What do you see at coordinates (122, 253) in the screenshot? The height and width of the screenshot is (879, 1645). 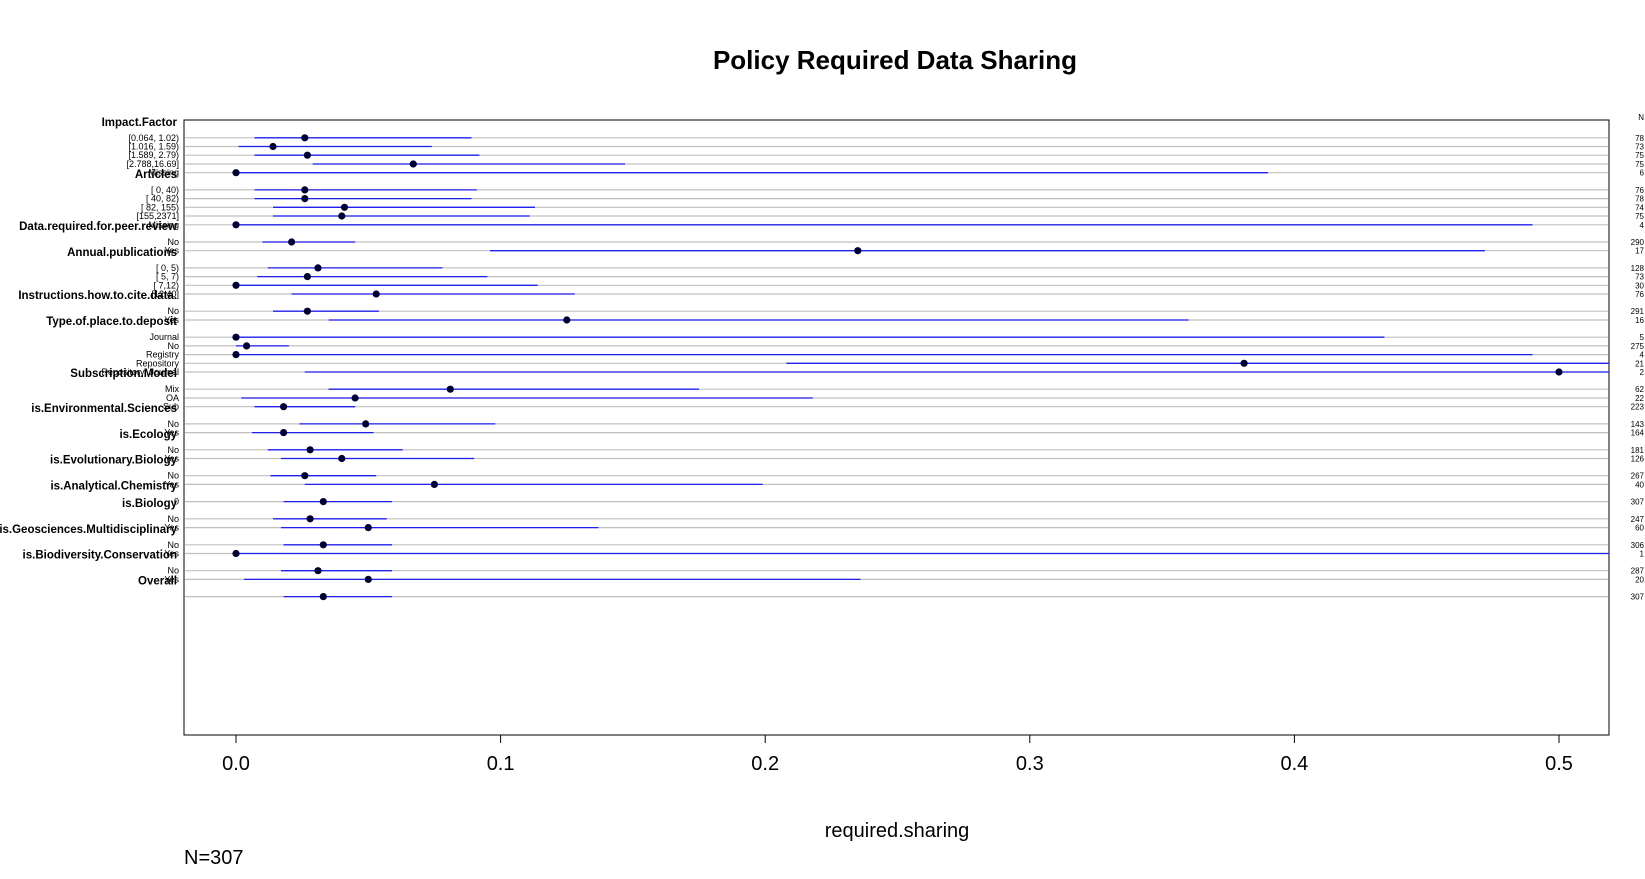 I see `group-label: Annual.publications` at bounding box center [122, 253].